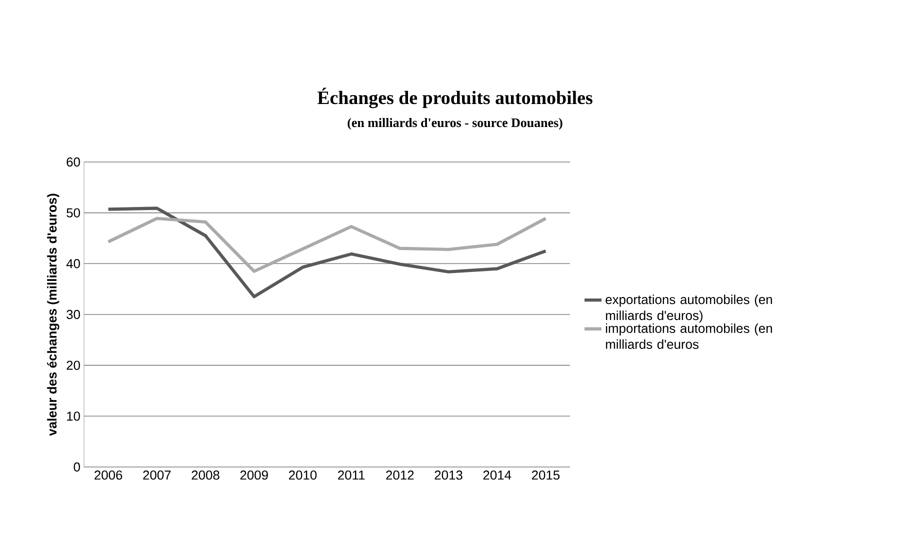 The image size is (909, 542). I want to click on x-tick-label: 2007, so click(157, 475).